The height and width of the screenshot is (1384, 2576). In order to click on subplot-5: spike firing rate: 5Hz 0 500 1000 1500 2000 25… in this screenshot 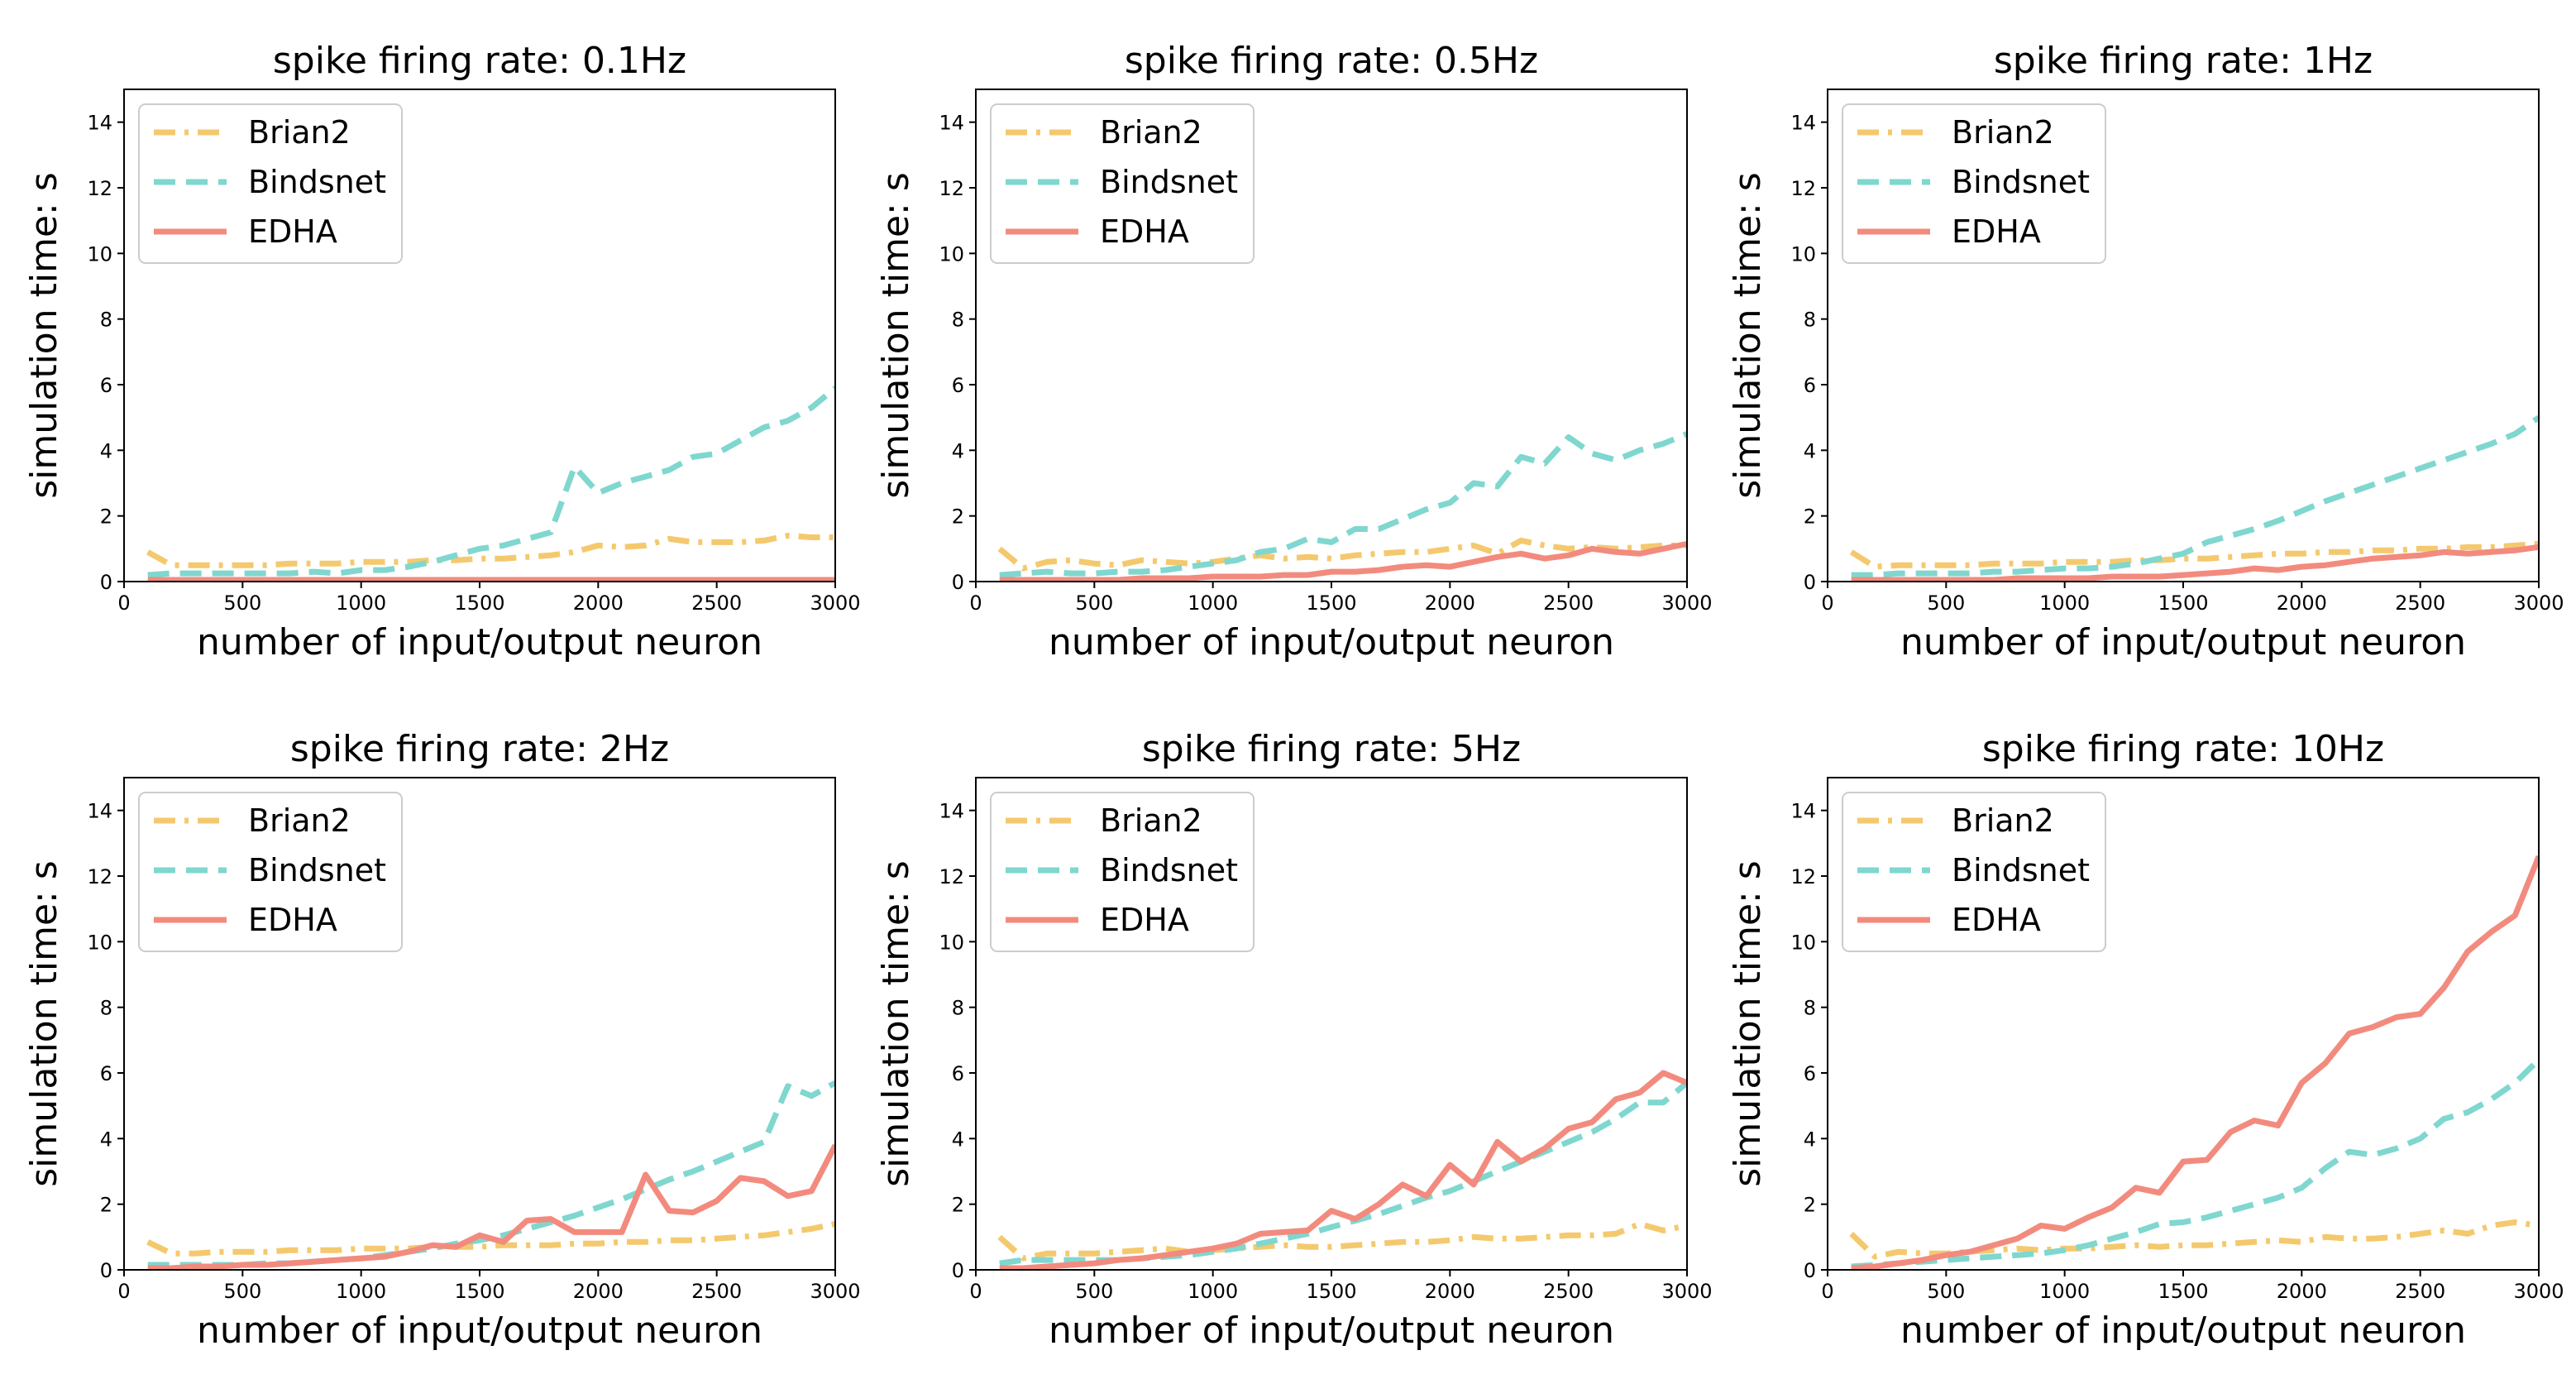, I will do `click(1294, 1040)`.